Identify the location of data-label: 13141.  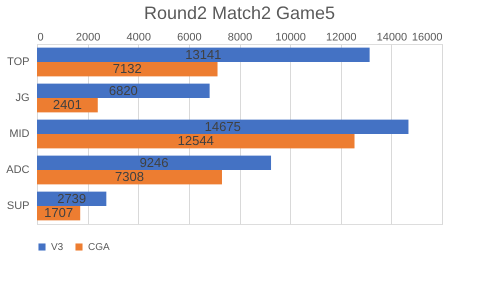
(203, 54).